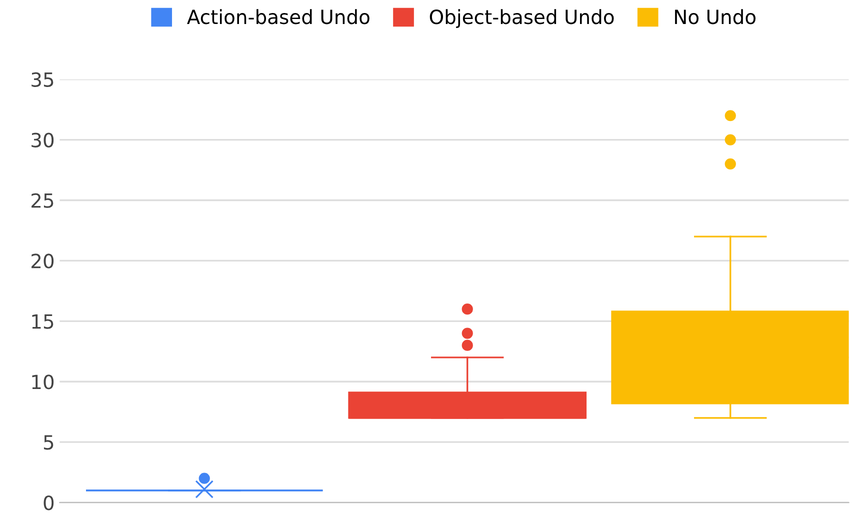 The height and width of the screenshot is (529, 853). Describe the element at coordinates (715, 16) in the screenshot. I see `legend-label: No Undo` at that location.